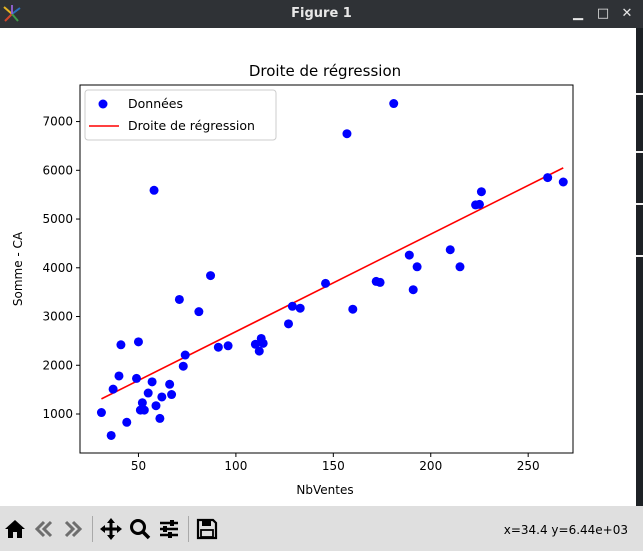 Image resolution: width=643 pixels, height=551 pixels. Describe the element at coordinates (207, 529) in the screenshot. I see `save-icon` at that location.